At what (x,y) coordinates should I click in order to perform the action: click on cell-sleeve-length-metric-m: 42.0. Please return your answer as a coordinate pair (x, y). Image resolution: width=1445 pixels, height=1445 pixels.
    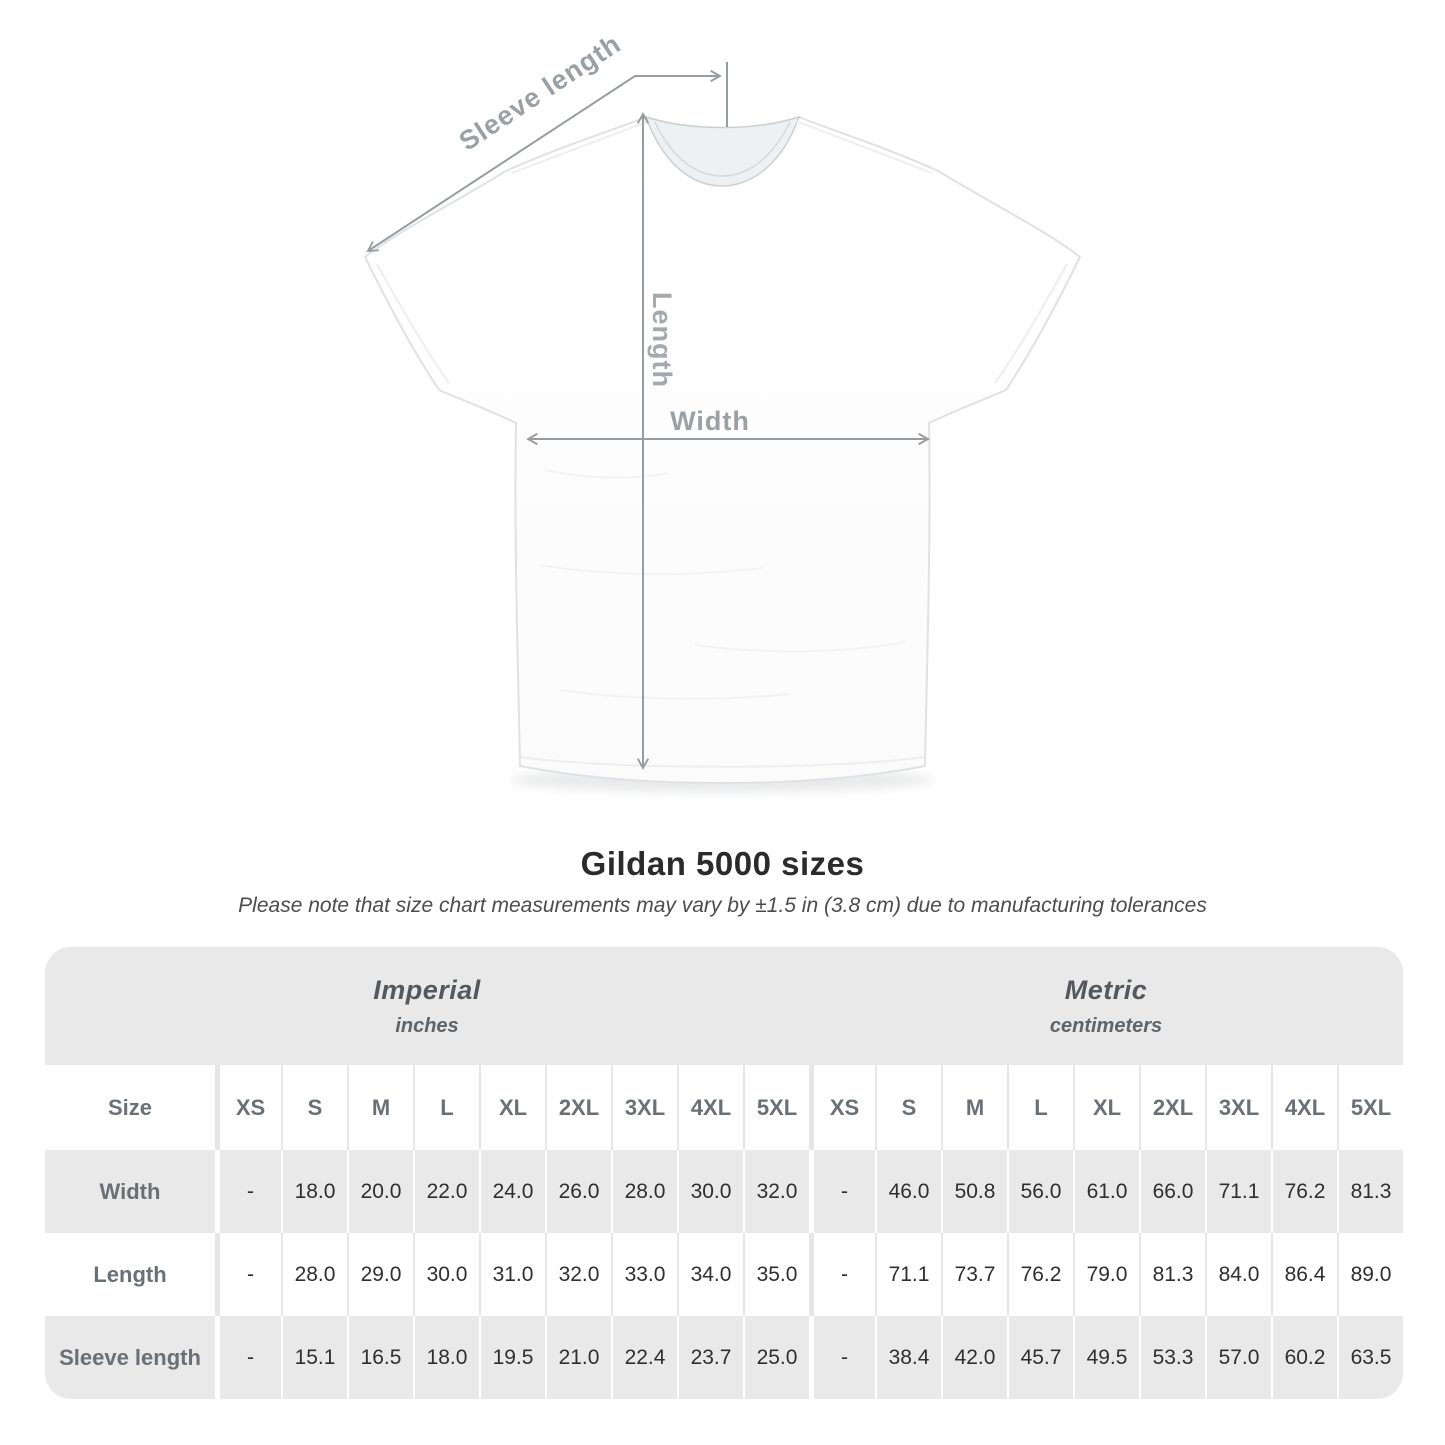
    Looking at the image, I should click on (974, 1357).